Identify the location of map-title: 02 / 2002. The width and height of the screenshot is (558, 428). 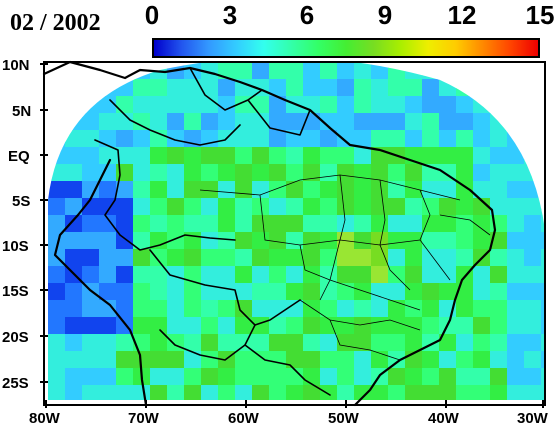
(55, 23).